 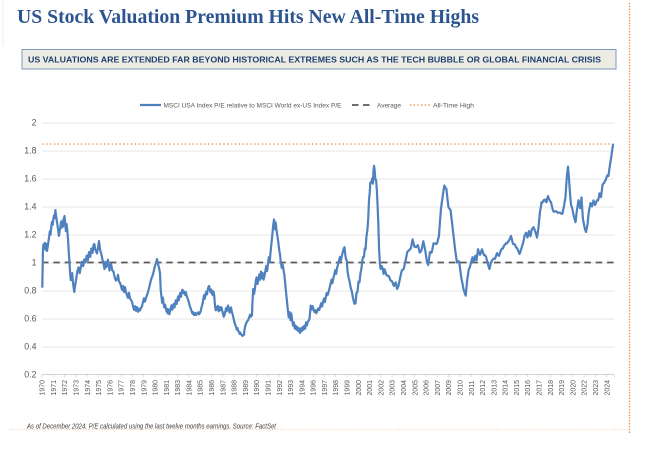 I want to click on svg-text: 2020, so click(x=573, y=388).